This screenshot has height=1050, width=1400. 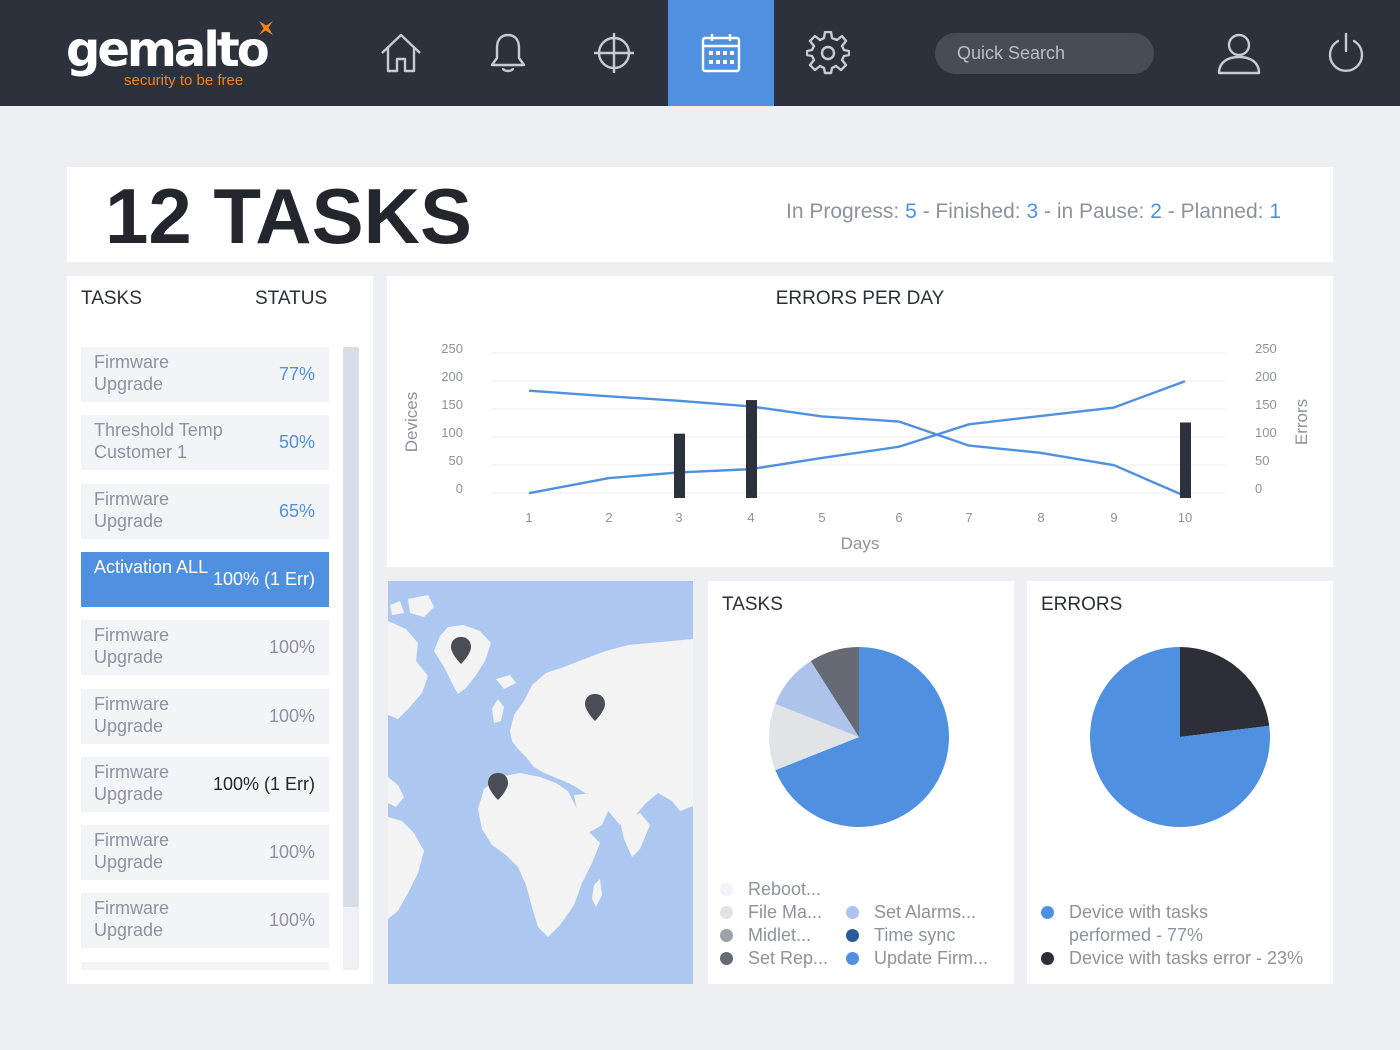 What do you see at coordinates (1266, 404) in the screenshot?
I see `y2-tick-label: 150` at bounding box center [1266, 404].